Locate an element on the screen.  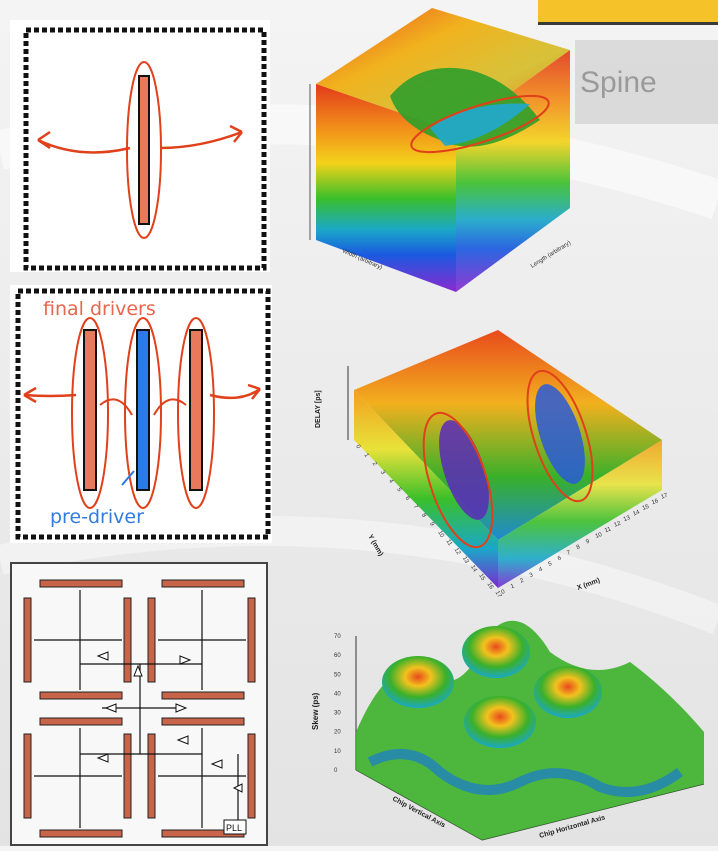
plot2-x-tick: 13 is located at coordinates (627, 519).